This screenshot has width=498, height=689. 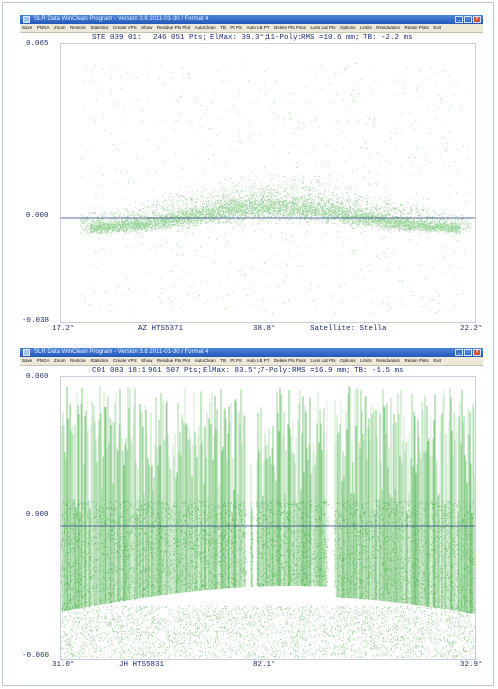 What do you see at coordinates (161, 329) in the screenshot?
I see `station-label: AZ HTS5371` at bounding box center [161, 329].